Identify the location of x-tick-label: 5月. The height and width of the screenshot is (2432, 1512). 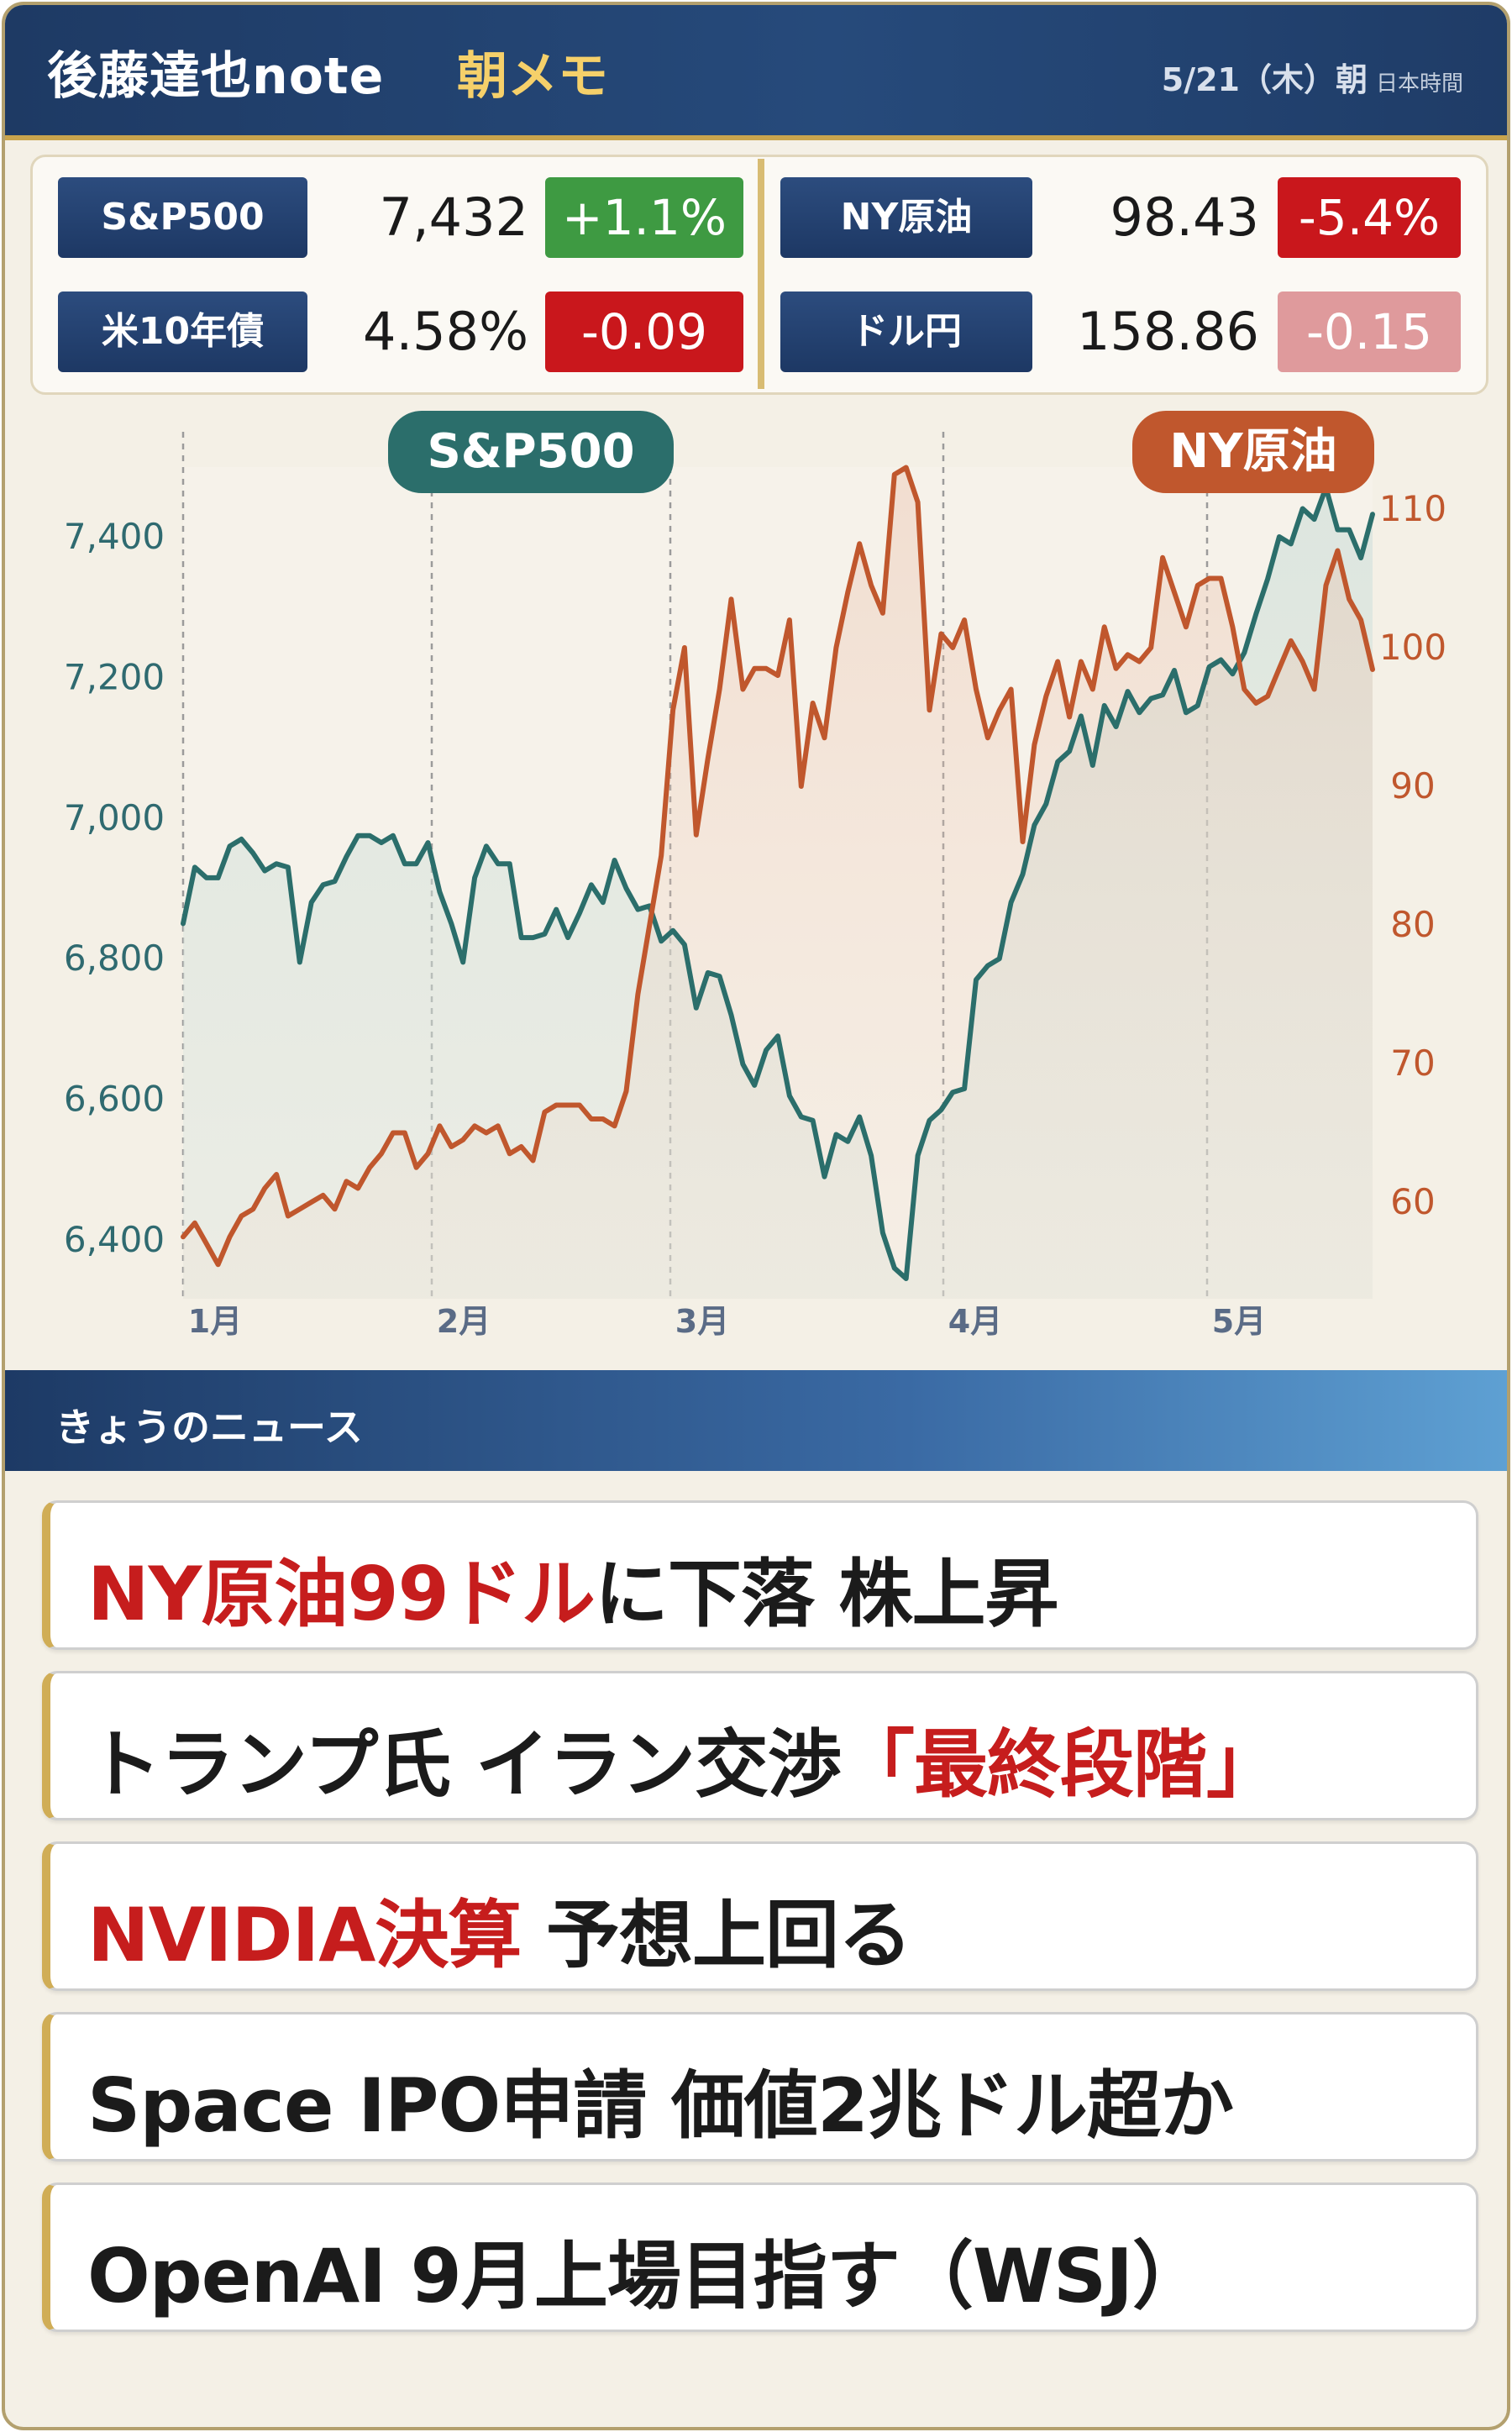
(1239, 1321).